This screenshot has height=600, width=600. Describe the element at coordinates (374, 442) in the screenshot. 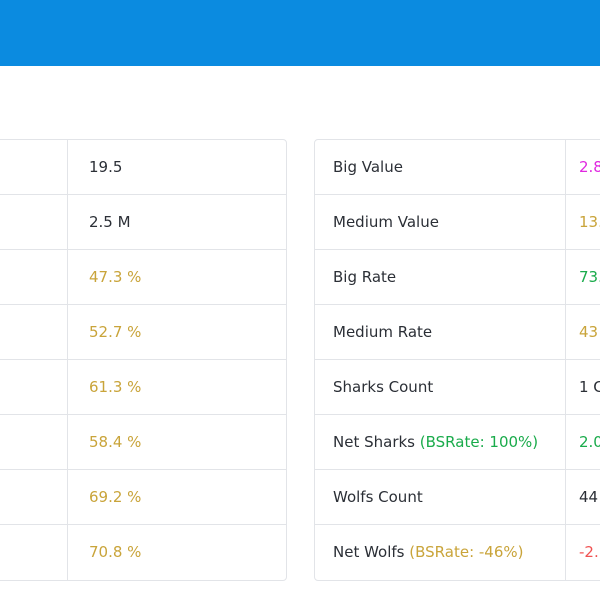

I see `stat-label: Net Sharks` at that location.